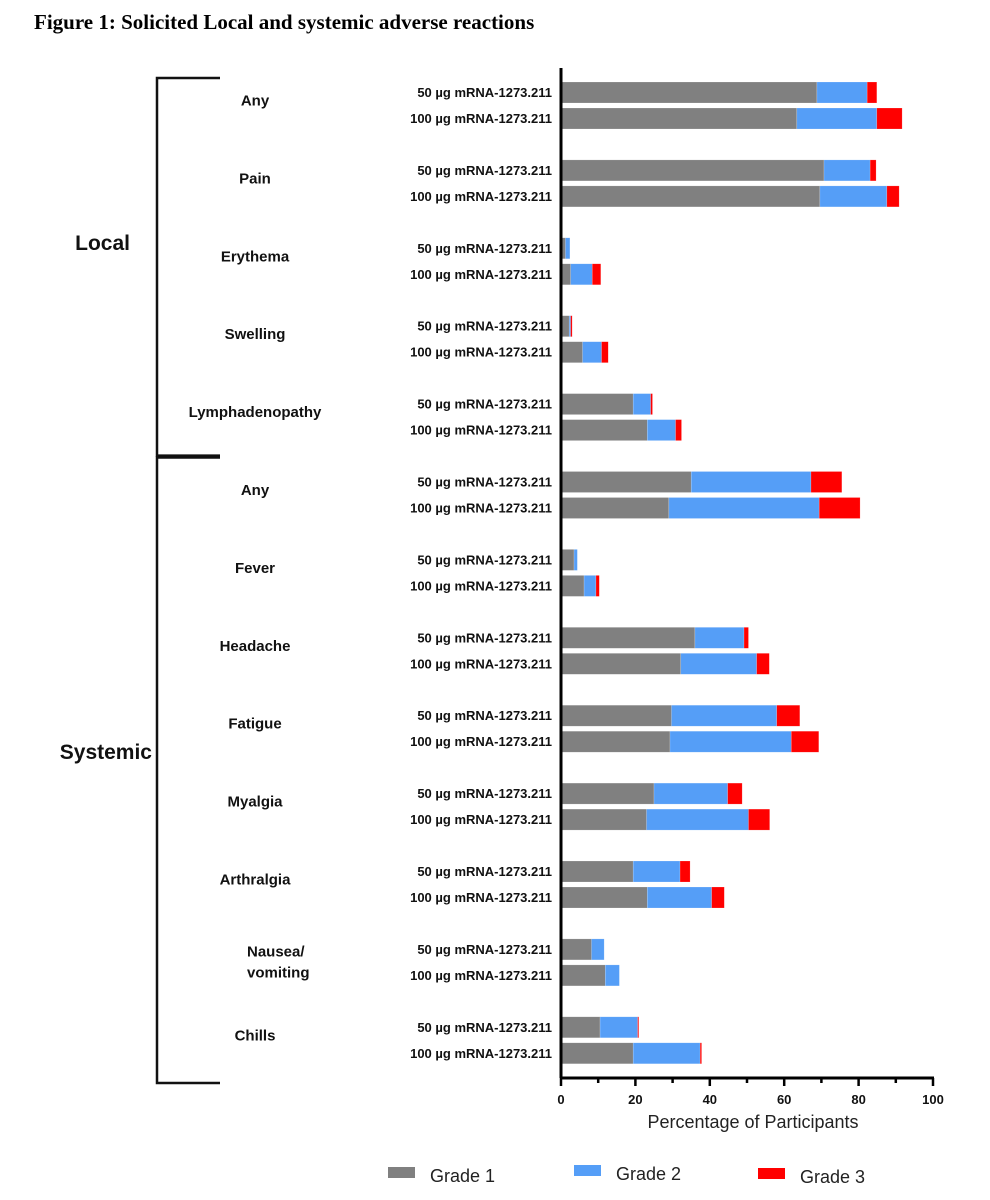 This screenshot has width=990, height=1200. I want to click on x-tick-label: 80, so click(858, 1099).